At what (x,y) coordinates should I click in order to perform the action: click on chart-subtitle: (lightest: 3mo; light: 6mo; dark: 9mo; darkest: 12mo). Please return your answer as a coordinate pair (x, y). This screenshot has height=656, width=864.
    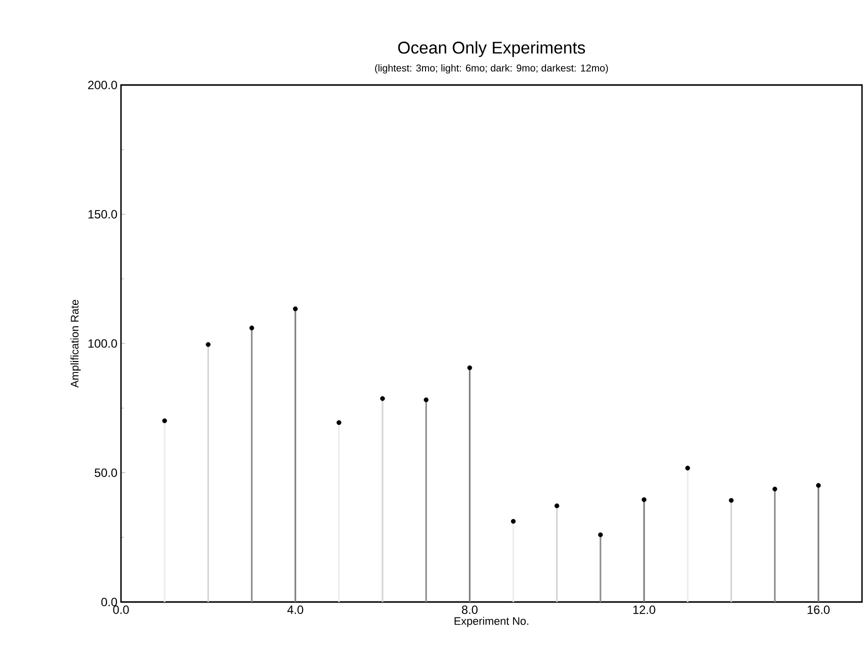
    Looking at the image, I should click on (491, 69).